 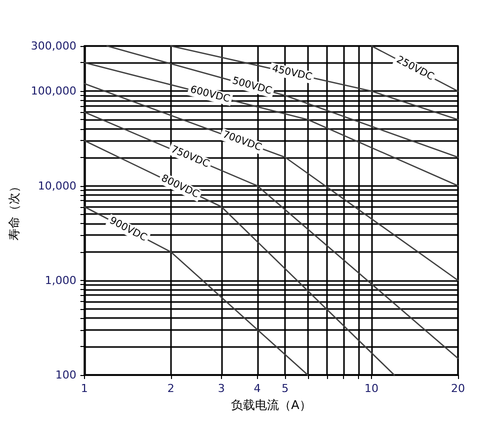 What do you see at coordinates (271, 405) in the screenshot?
I see `x-axis-title: 负载电流（A）` at bounding box center [271, 405].